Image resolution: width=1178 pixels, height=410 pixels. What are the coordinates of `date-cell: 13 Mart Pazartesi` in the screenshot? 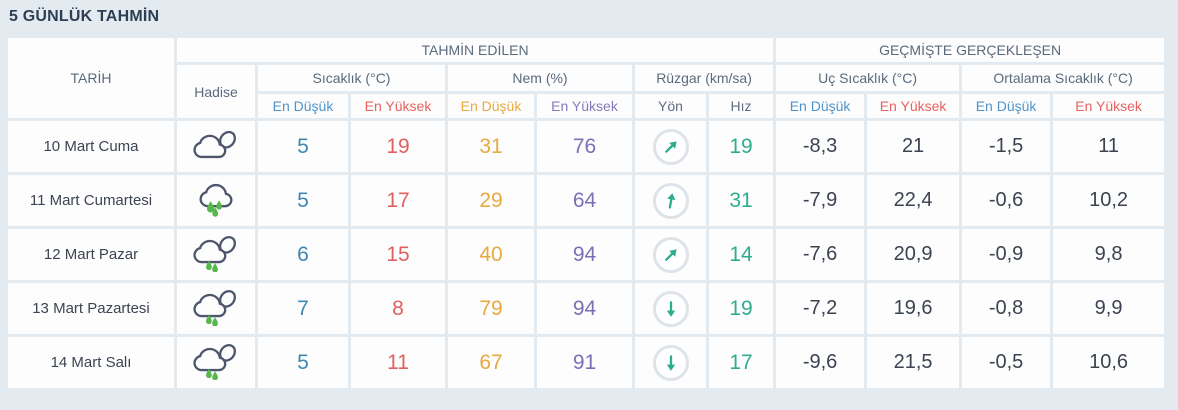 It's located at (91, 308).